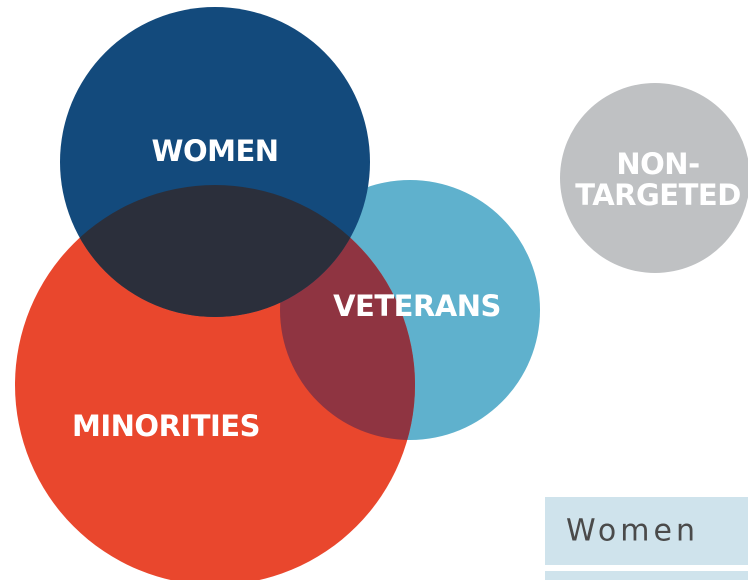 This screenshot has height=580, width=748. I want to click on tab-label: Women, so click(632, 531).